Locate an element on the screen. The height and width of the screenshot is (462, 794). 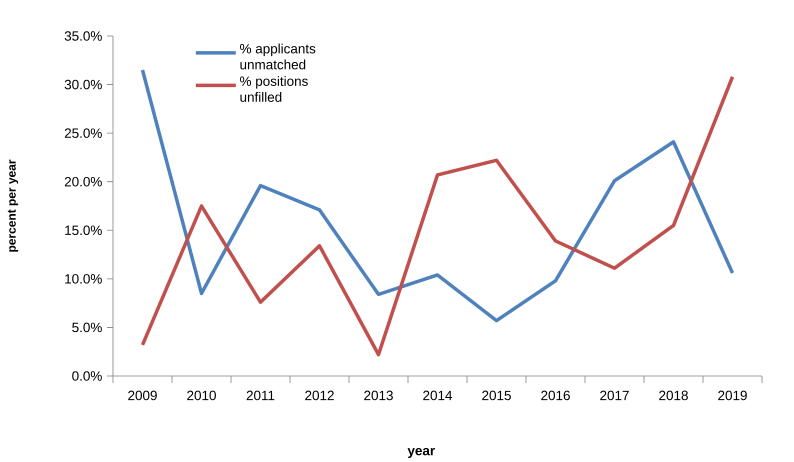
x-tick-label: 2017 is located at coordinates (614, 395).